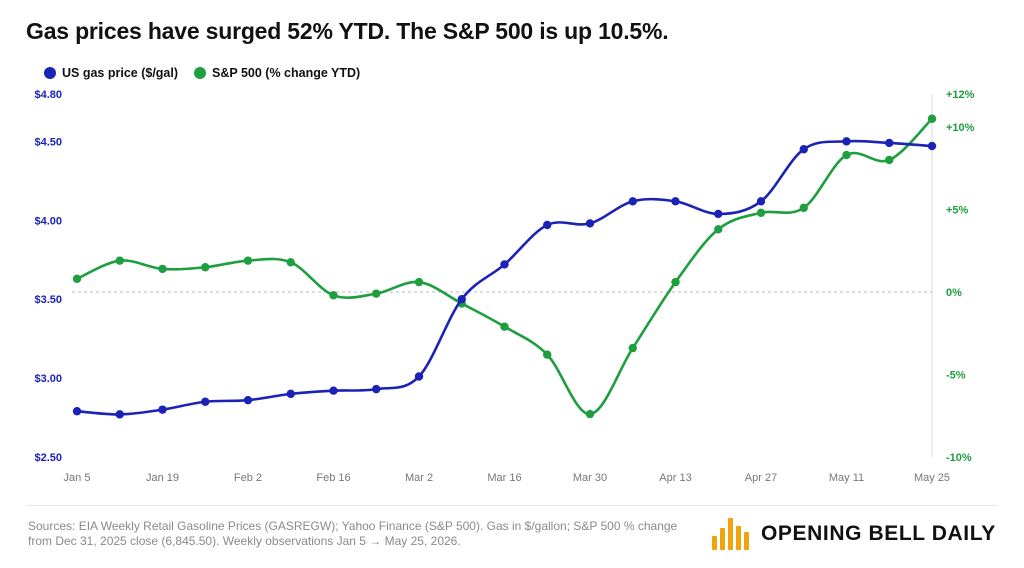 Image resolution: width=1024 pixels, height=568 pixels. I want to click on y-left-tick-label: $4.50, so click(48, 142).